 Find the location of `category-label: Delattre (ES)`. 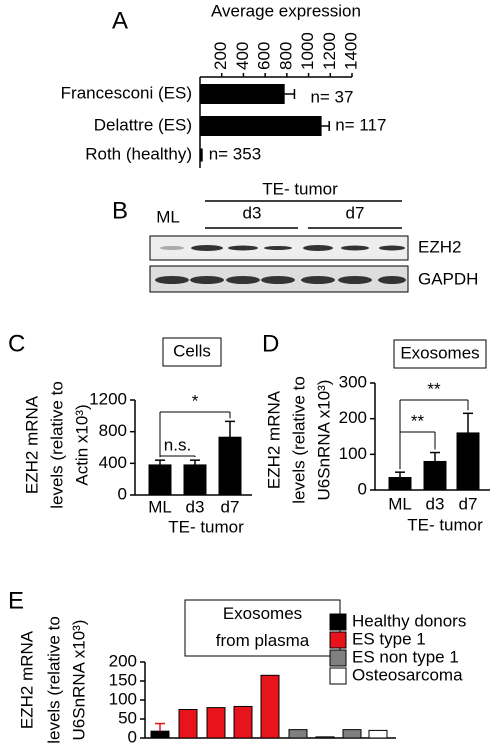

category-label: Delattre (ES) is located at coordinates (143, 124).